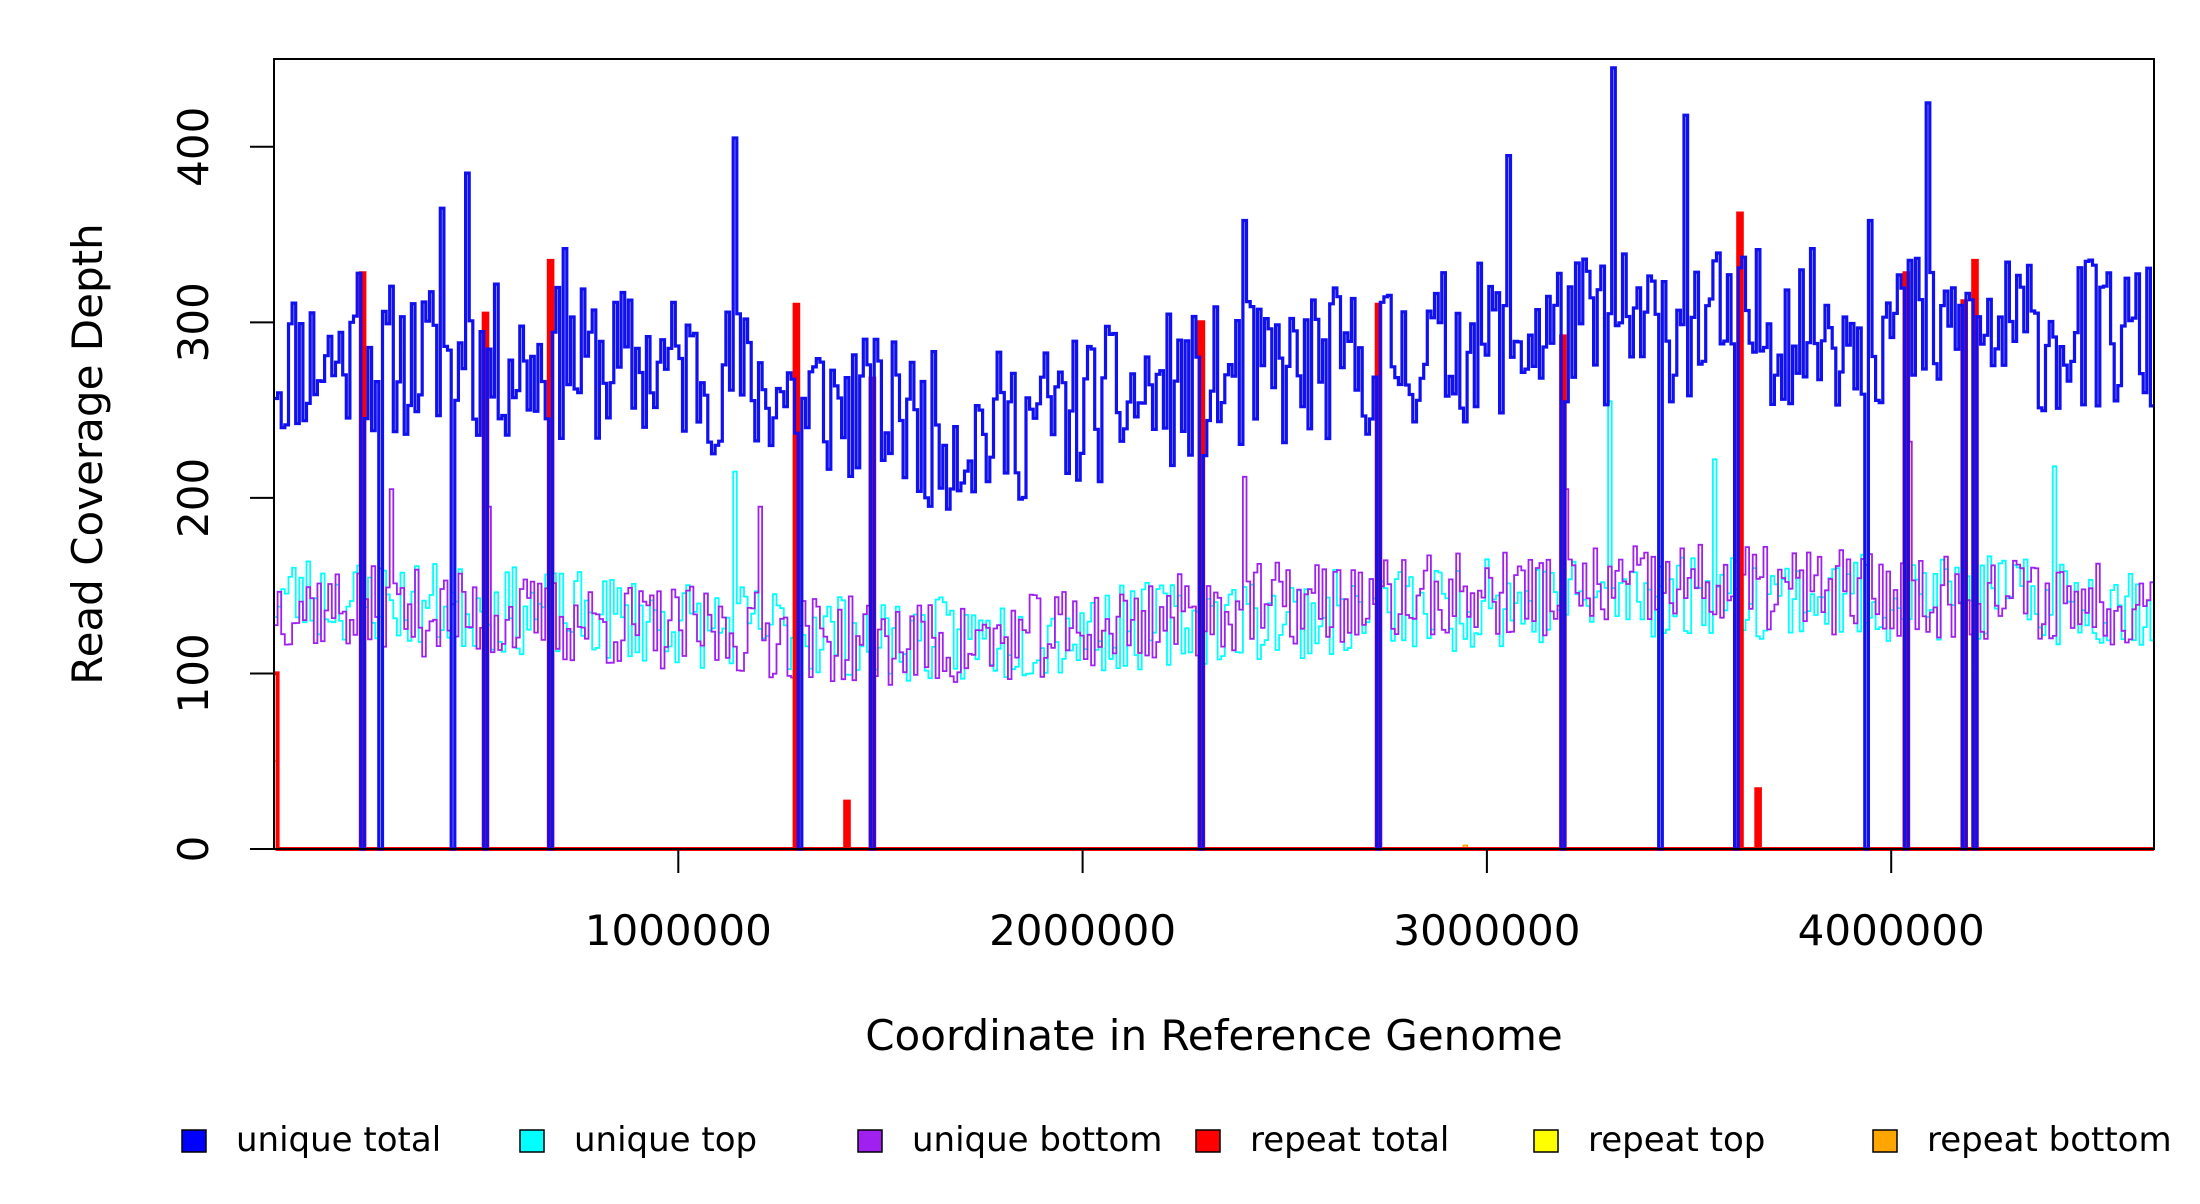  What do you see at coordinates (193, 498) in the screenshot?
I see `y-tick-label: 200` at bounding box center [193, 498].